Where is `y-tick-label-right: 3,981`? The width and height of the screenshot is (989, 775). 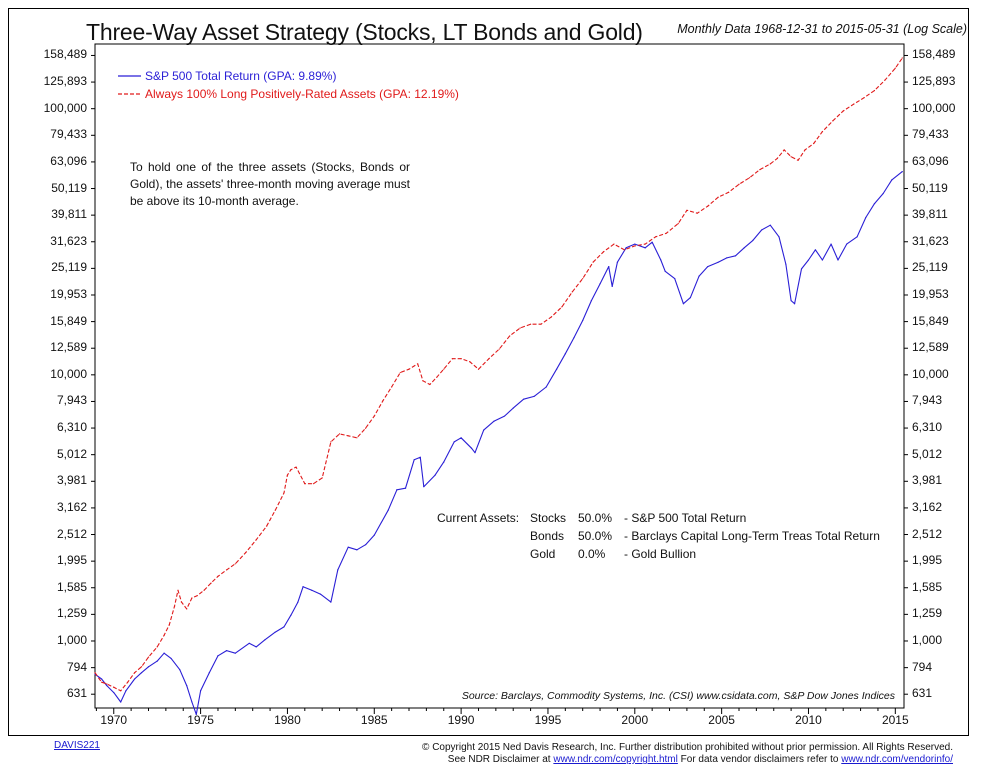
y-tick-label-right: 3,981 is located at coordinates (927, 480).